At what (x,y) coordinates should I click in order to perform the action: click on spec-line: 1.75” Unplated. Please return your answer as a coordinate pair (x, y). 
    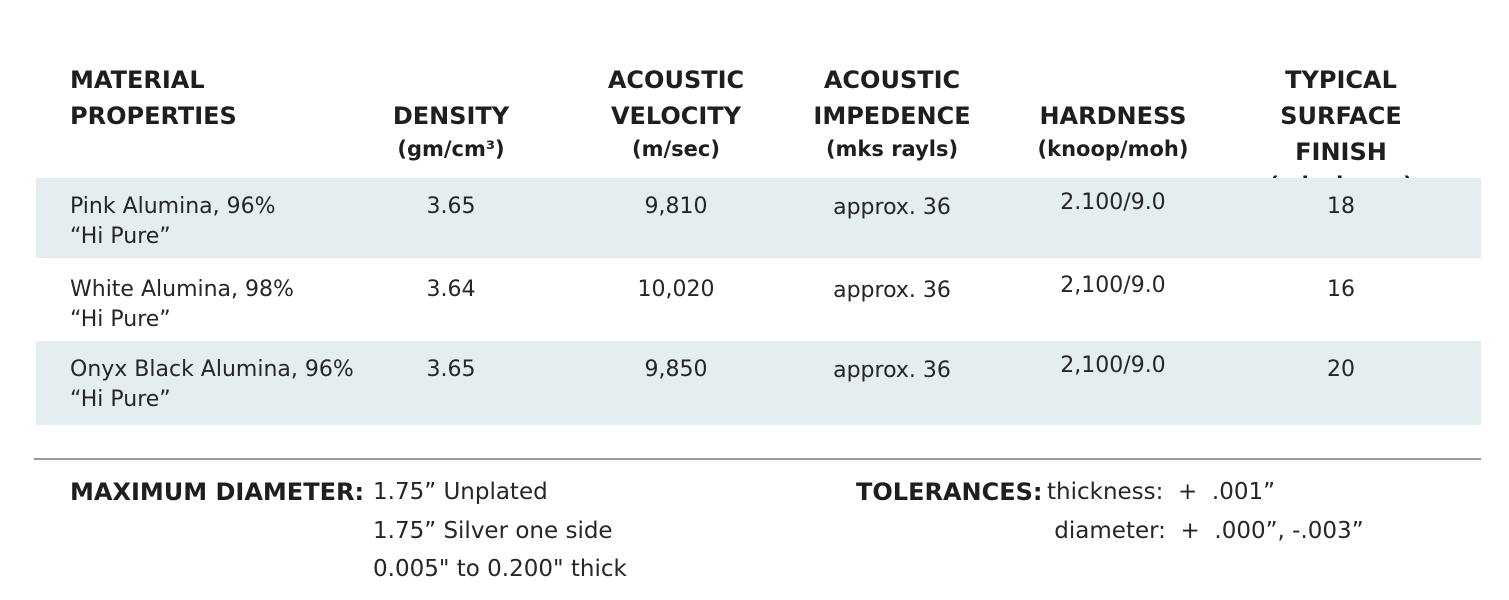
    Looking at the image, I should click on (460, 492).